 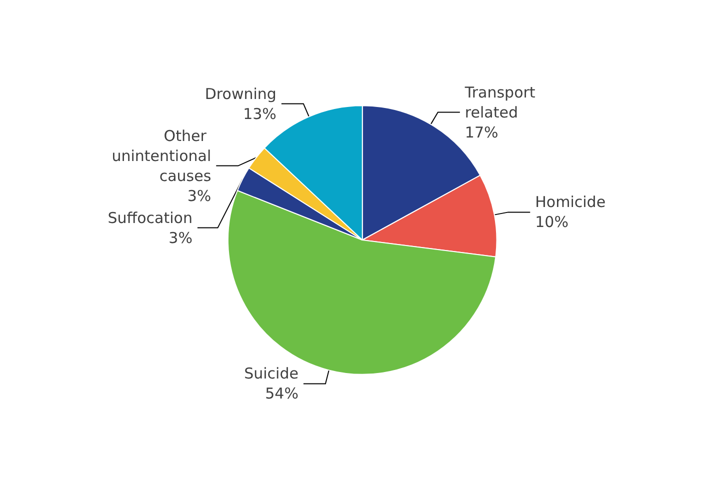 What do you see at coordinates (259, 113) in the screenshot?
I see `data-label: 13%` at bounding box center [259, 113].